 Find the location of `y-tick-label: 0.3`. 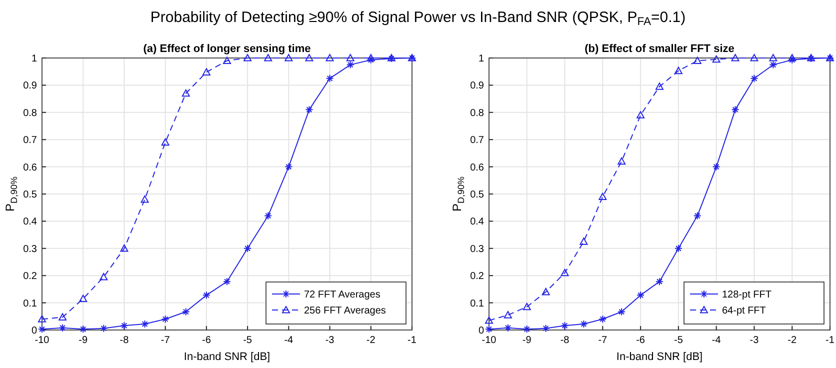

y-tick-label: 0.3 is located at coordinates (30, 249).